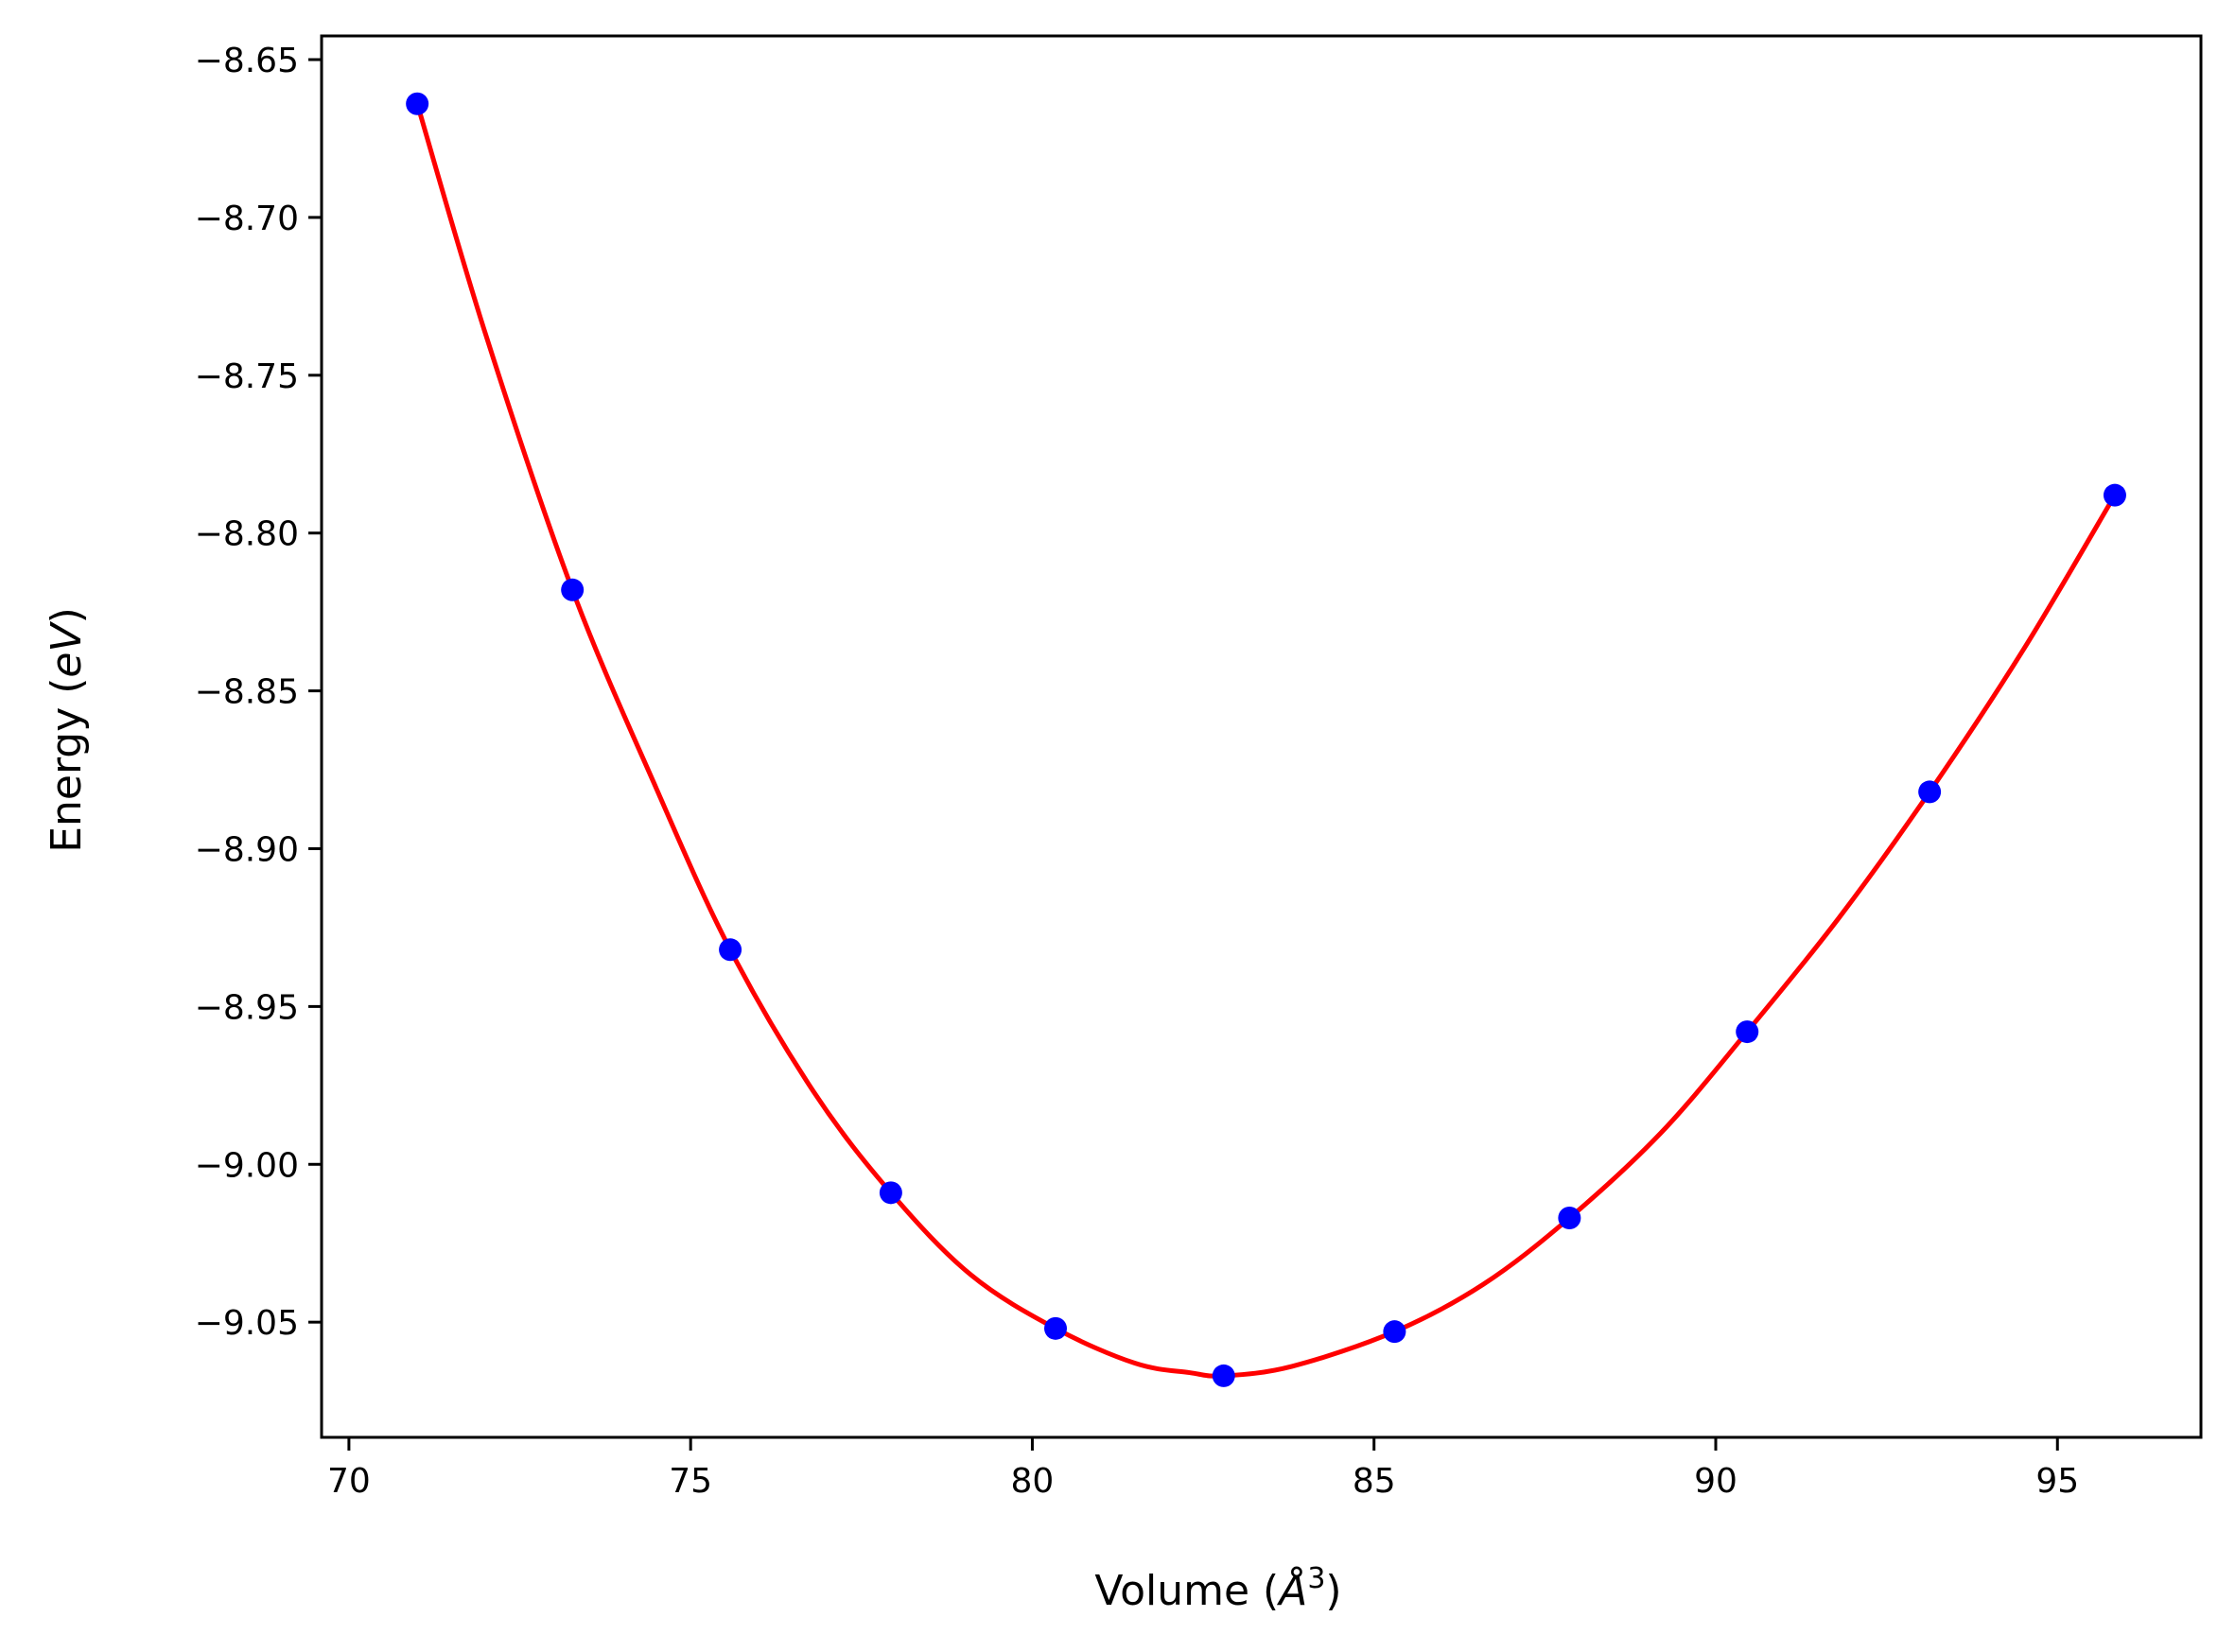 This screenshot has height=1652, width=2235. I want to click on y-tick-label: −8.65, so click(247, 61).